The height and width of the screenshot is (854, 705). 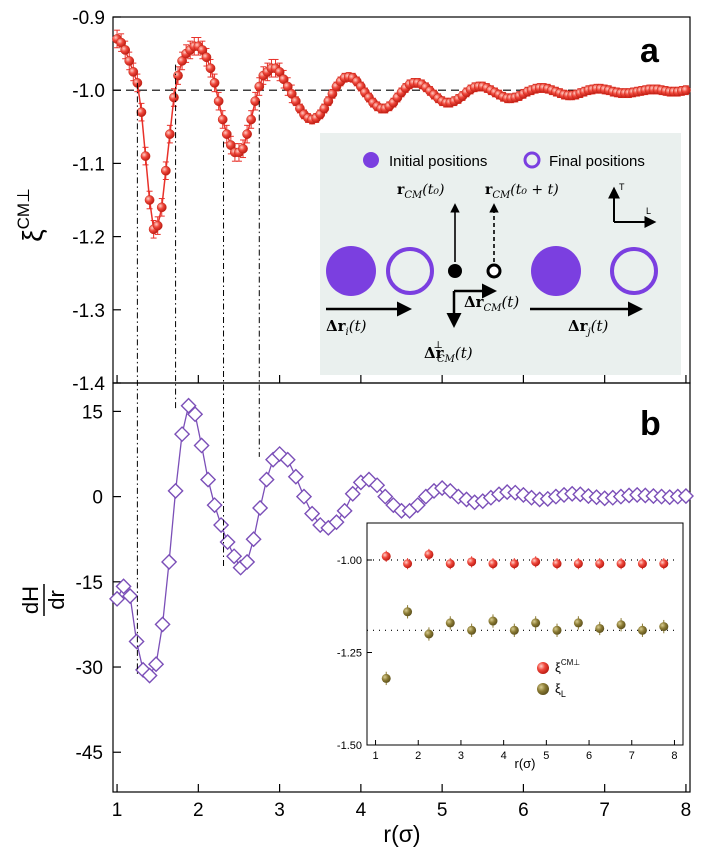 What do you see at coordinates (43, 600) in the screenshot?
I see `y-axis-label: dH dr` at bounding box center [43, 600].